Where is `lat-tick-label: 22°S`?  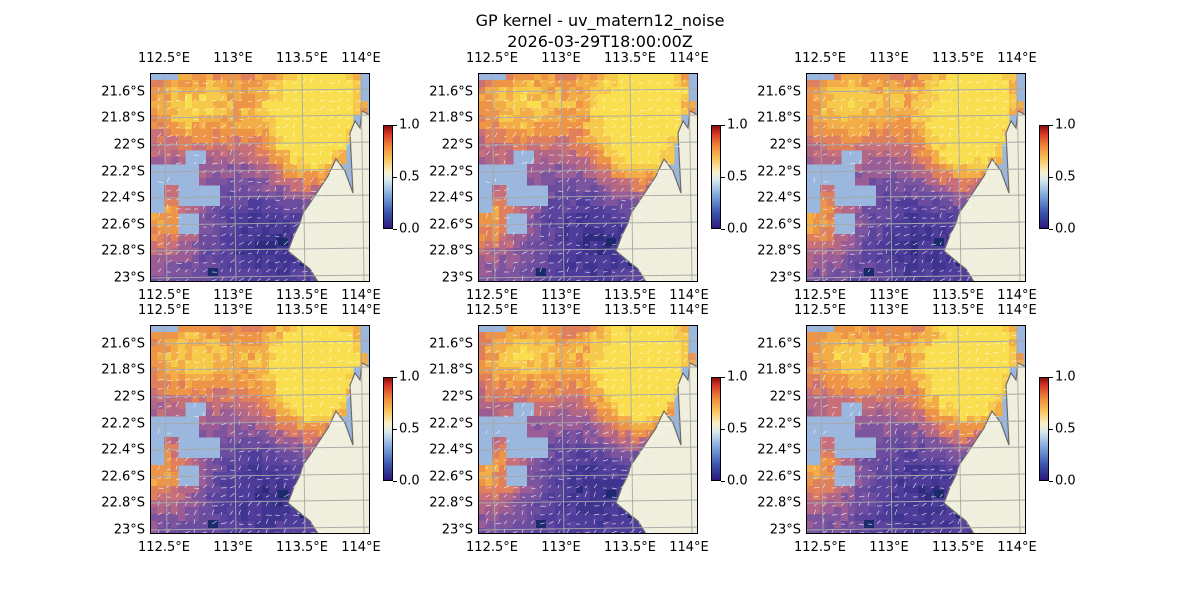
lat-tick-label: 22°S is located at coordinates (129, 145).